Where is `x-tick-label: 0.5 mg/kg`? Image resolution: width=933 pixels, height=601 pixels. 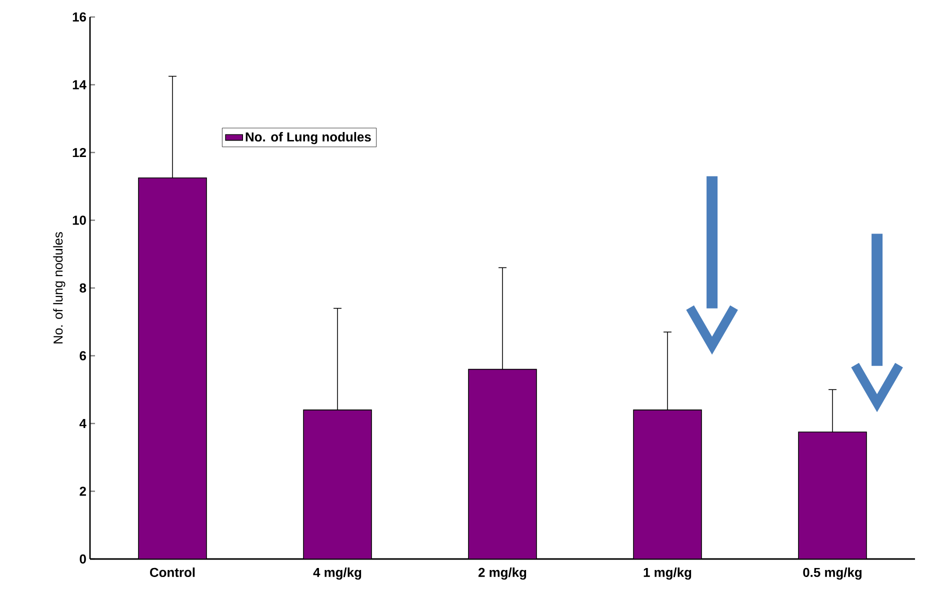 x-tick-label: 0.5 mg/kg is located at coordinates (832, 573).